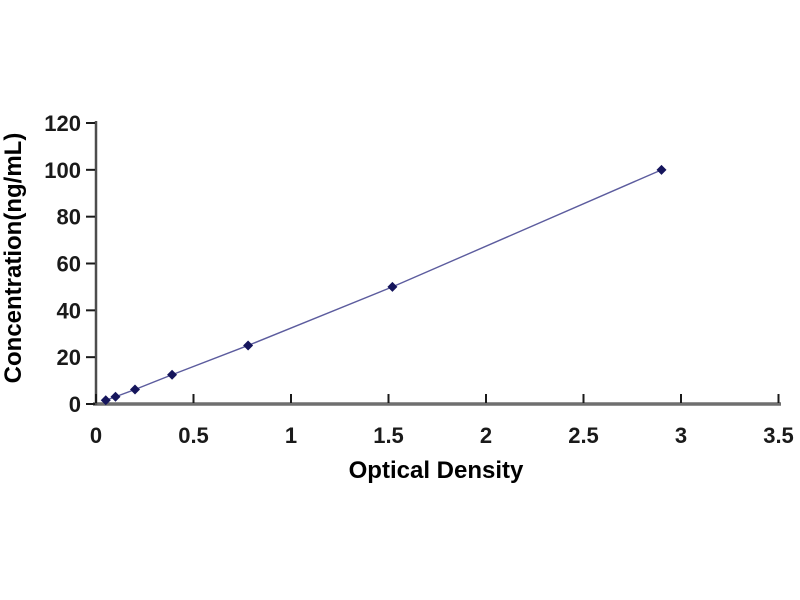 Image resolution: width=800 pixels, height=600 pixels. I want to click on x-tick-label: 1, so click(291, 435).